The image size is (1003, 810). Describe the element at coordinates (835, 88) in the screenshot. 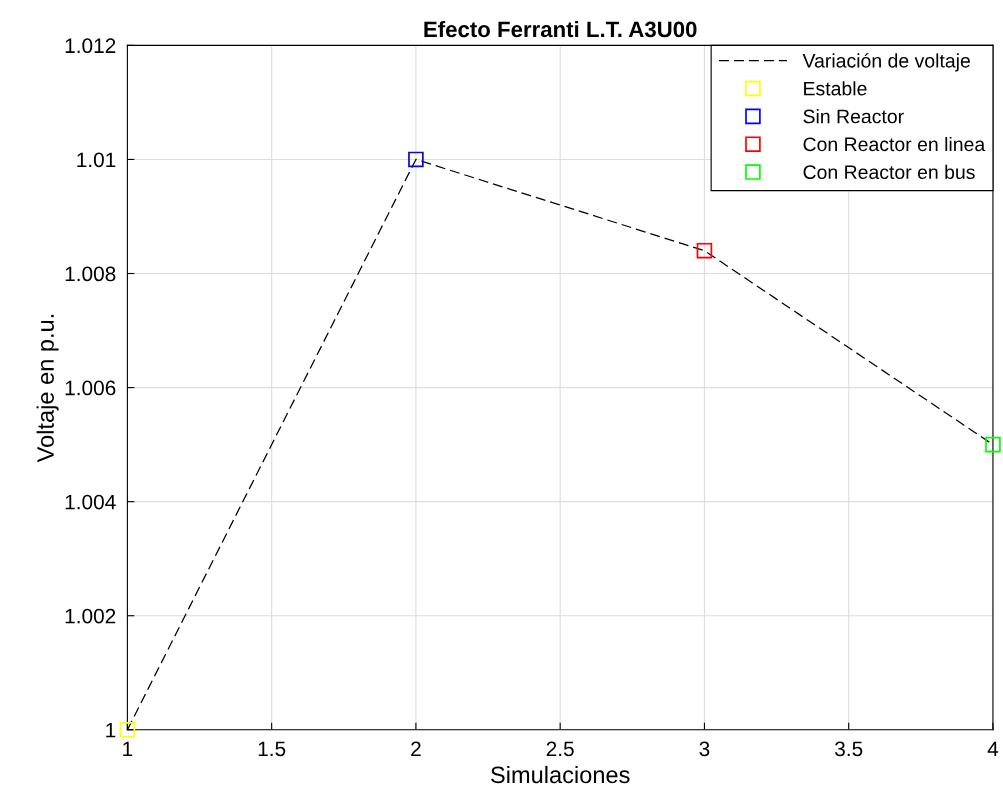

I see `legend-label: Estable` at that location.